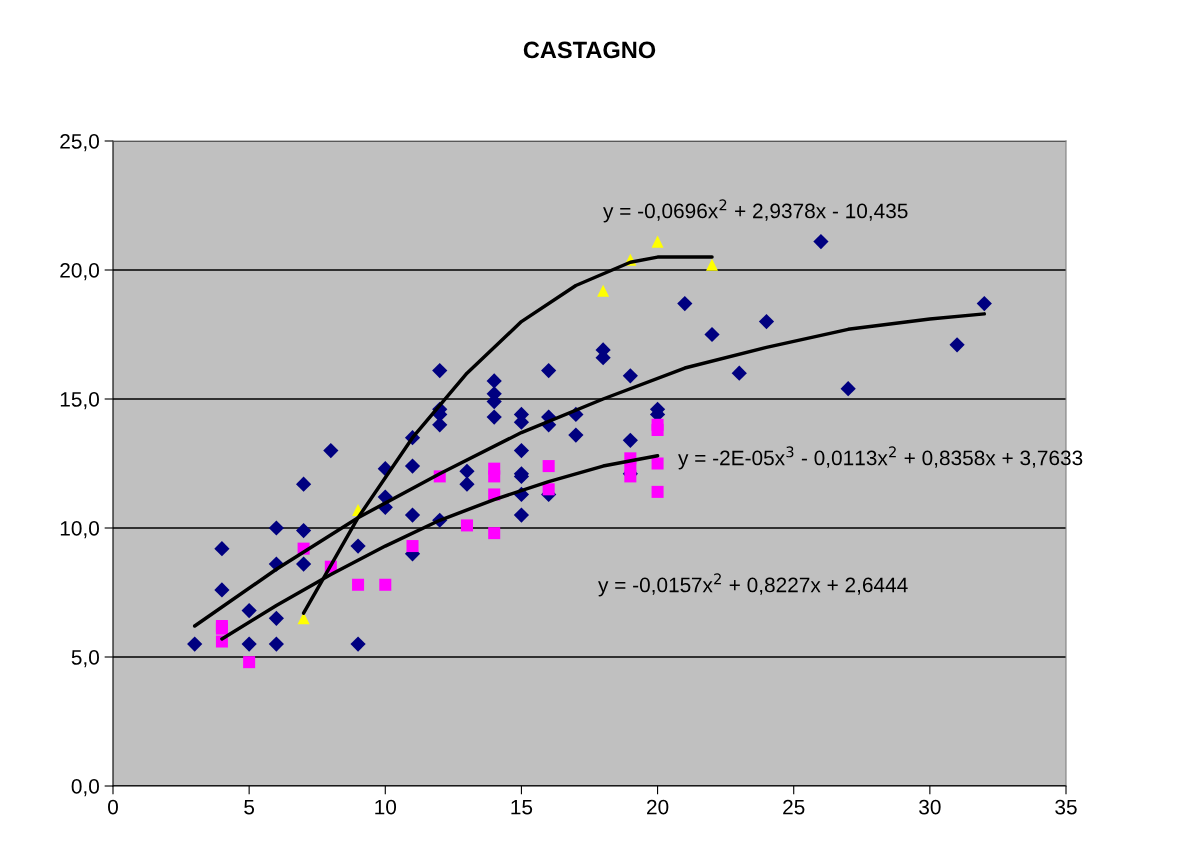 The height and width of the screenshot is (864, 1203). What do you see at coordinates (589, 50) in the screenshot?
I see `chart-title: CASTAGNO` at bounding box center [589, 50].